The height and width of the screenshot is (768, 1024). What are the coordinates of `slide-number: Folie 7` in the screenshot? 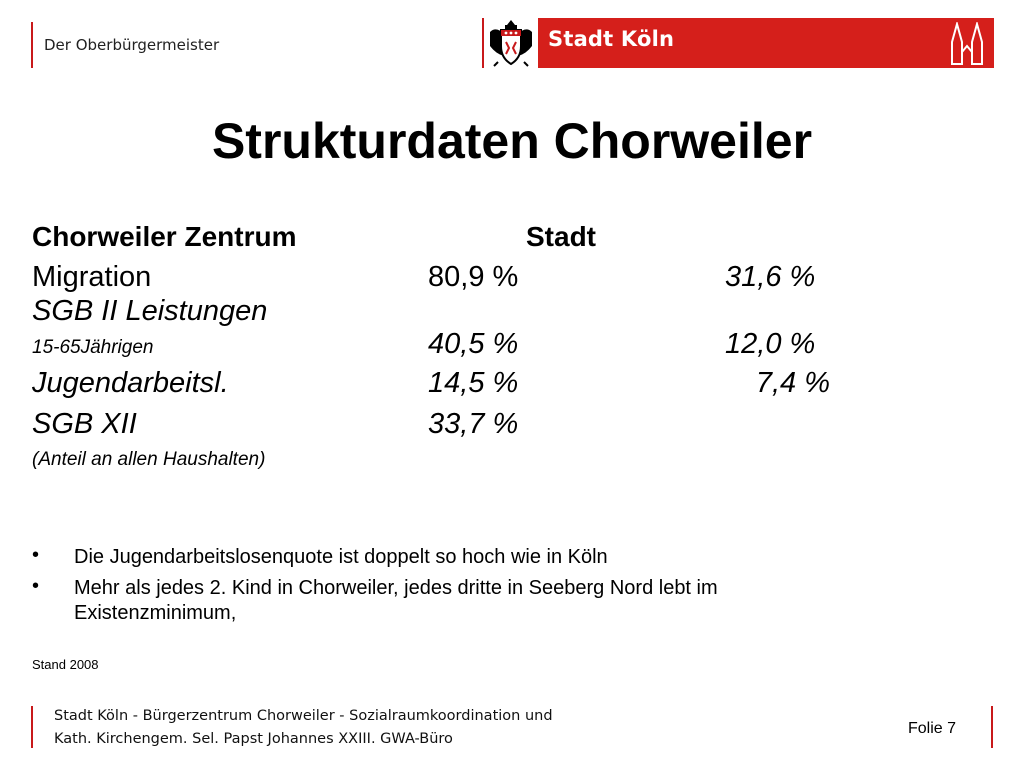 It's located at (932, 728).